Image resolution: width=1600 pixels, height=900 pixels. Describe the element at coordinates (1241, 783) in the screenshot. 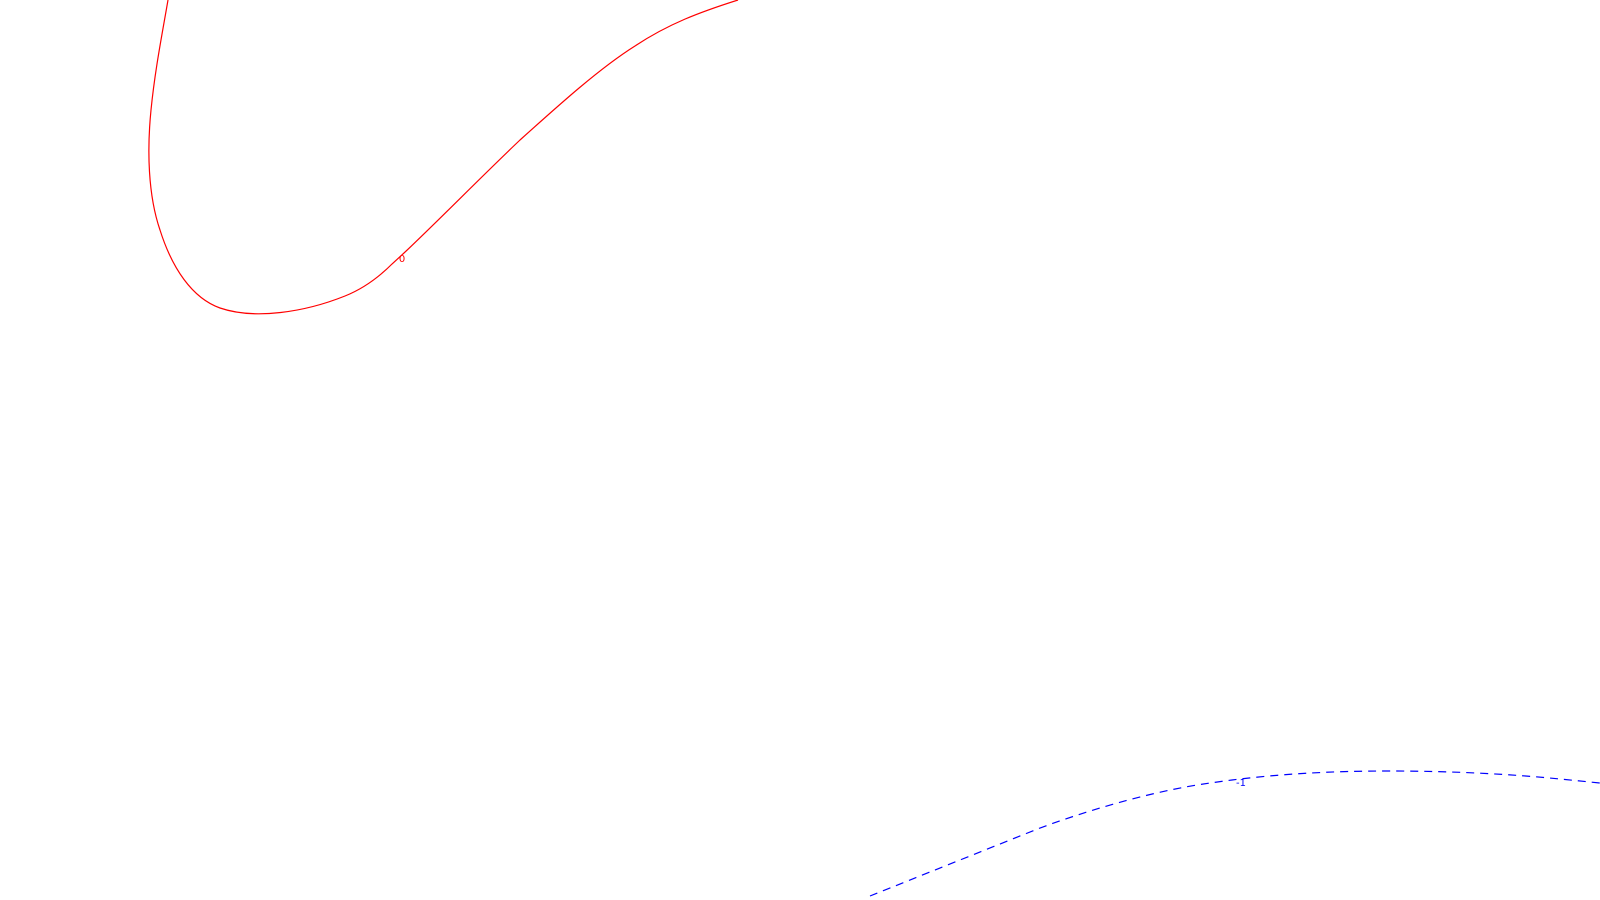

I see `contour-label-minus-one: -1` at that location.